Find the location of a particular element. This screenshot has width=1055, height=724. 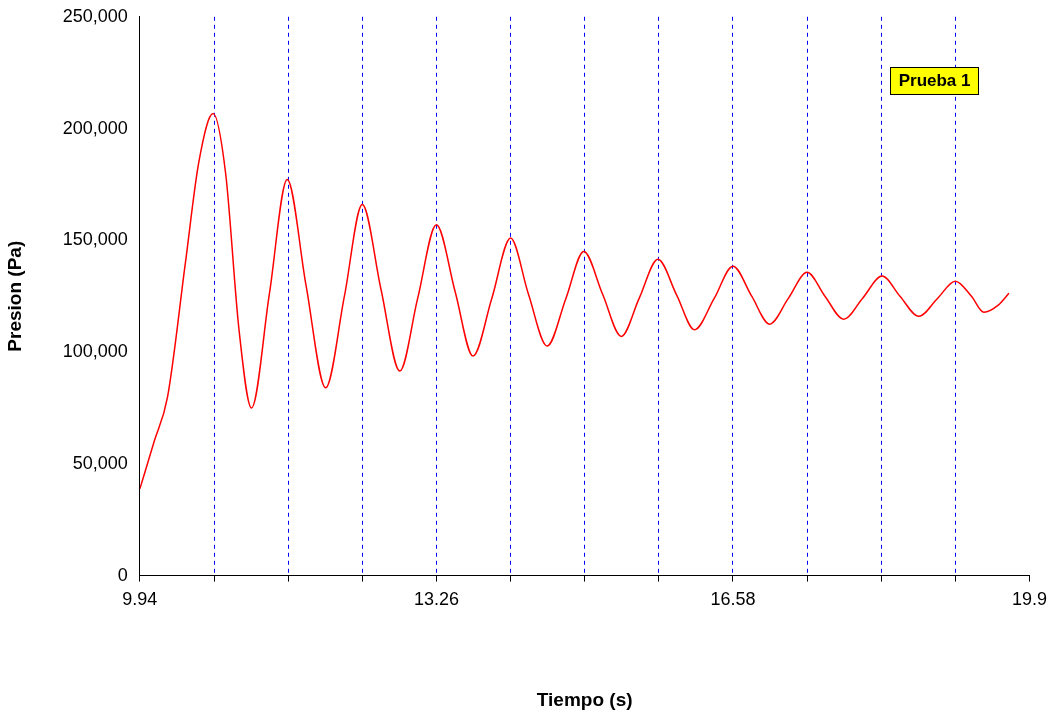

y-tick-label: 250,000 is located at coordinates (95, 15).